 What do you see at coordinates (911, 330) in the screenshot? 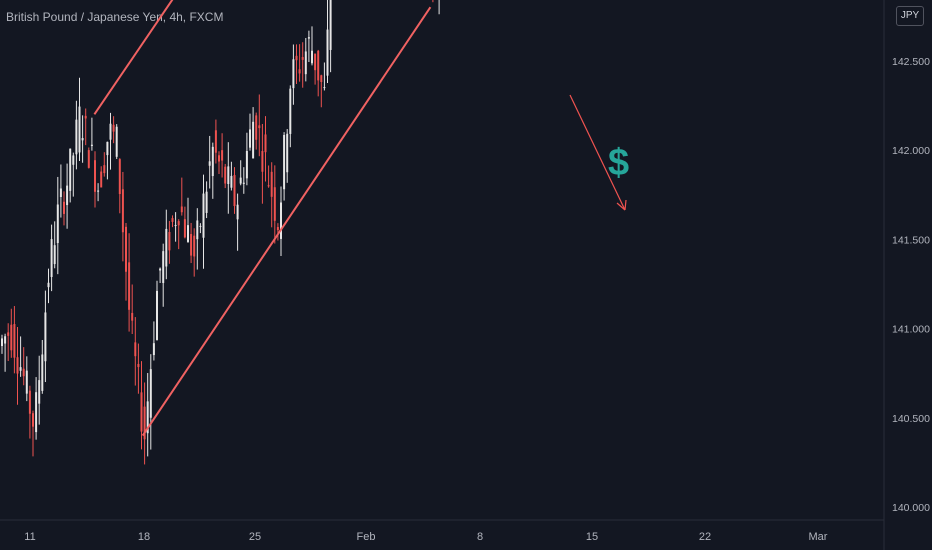
I see `y-tick-label: 141.000` at bounding box center [911, 330].